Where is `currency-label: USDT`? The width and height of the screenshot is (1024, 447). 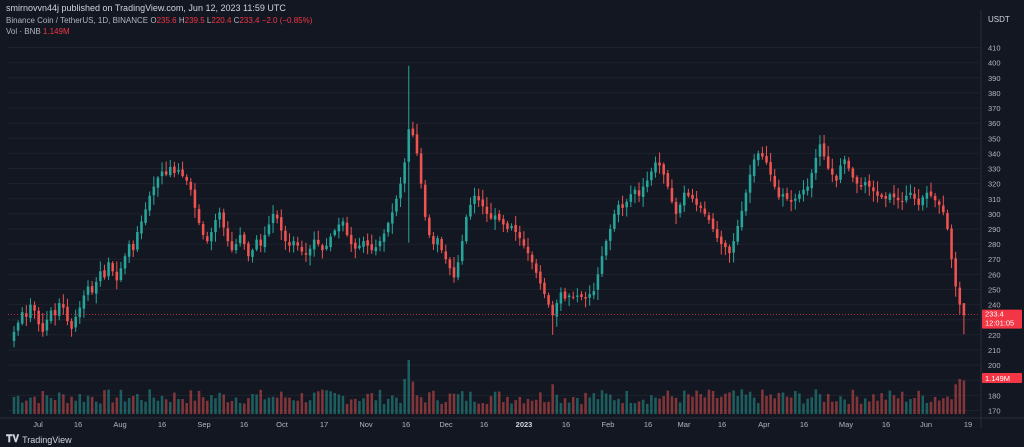 currency-label: USDT is located at coordinates (999, 19).